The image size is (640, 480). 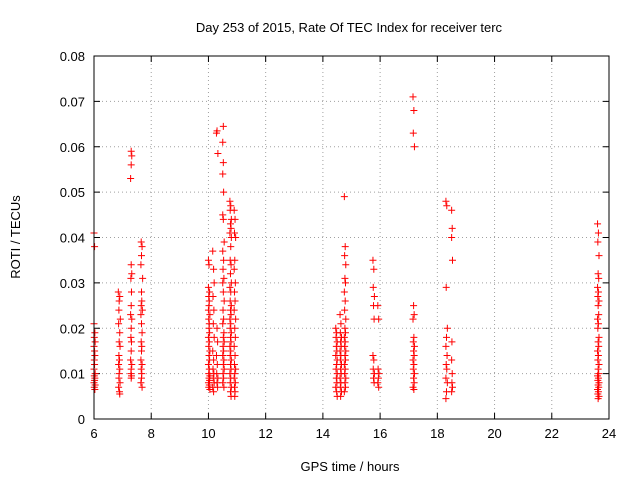 I want to click on y-tick-label: 0.01, so click(x=72, y=374).